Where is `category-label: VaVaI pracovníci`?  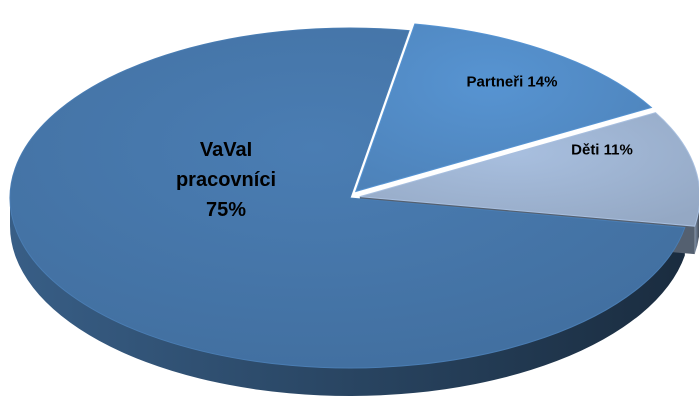
category-label: VaVaI pracovníci is located at coordinates (226, 165).